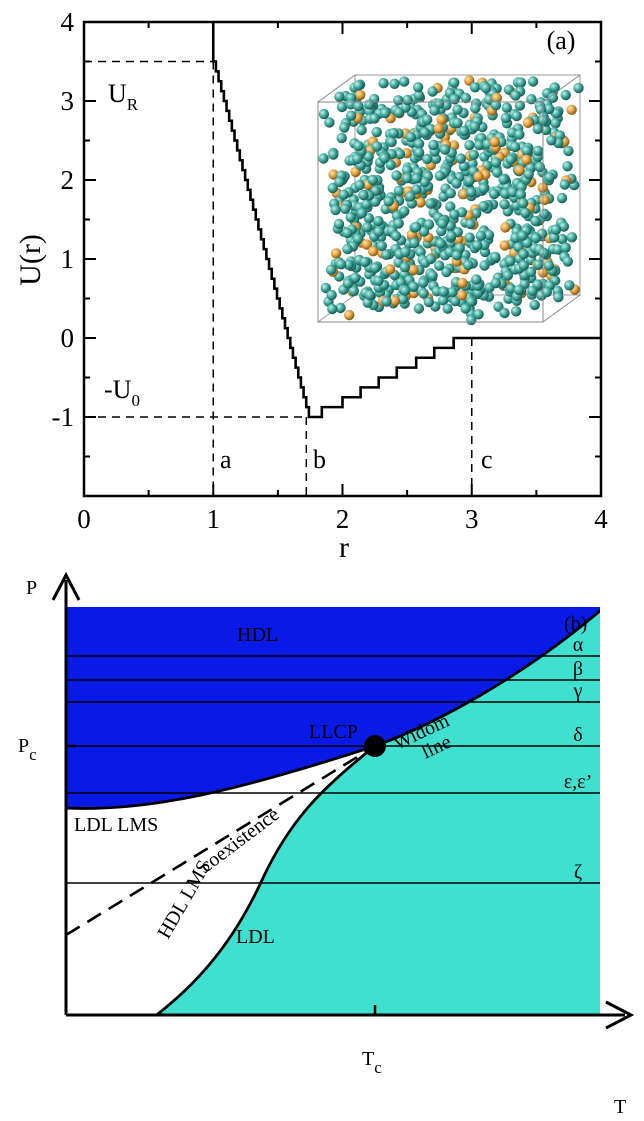 The height and width of the screenshot is (1121, 644). What do you see at coordinates (84, 519) in the screenshot?
I see `x-tick-label: 0` at bounding box center [84, 519].